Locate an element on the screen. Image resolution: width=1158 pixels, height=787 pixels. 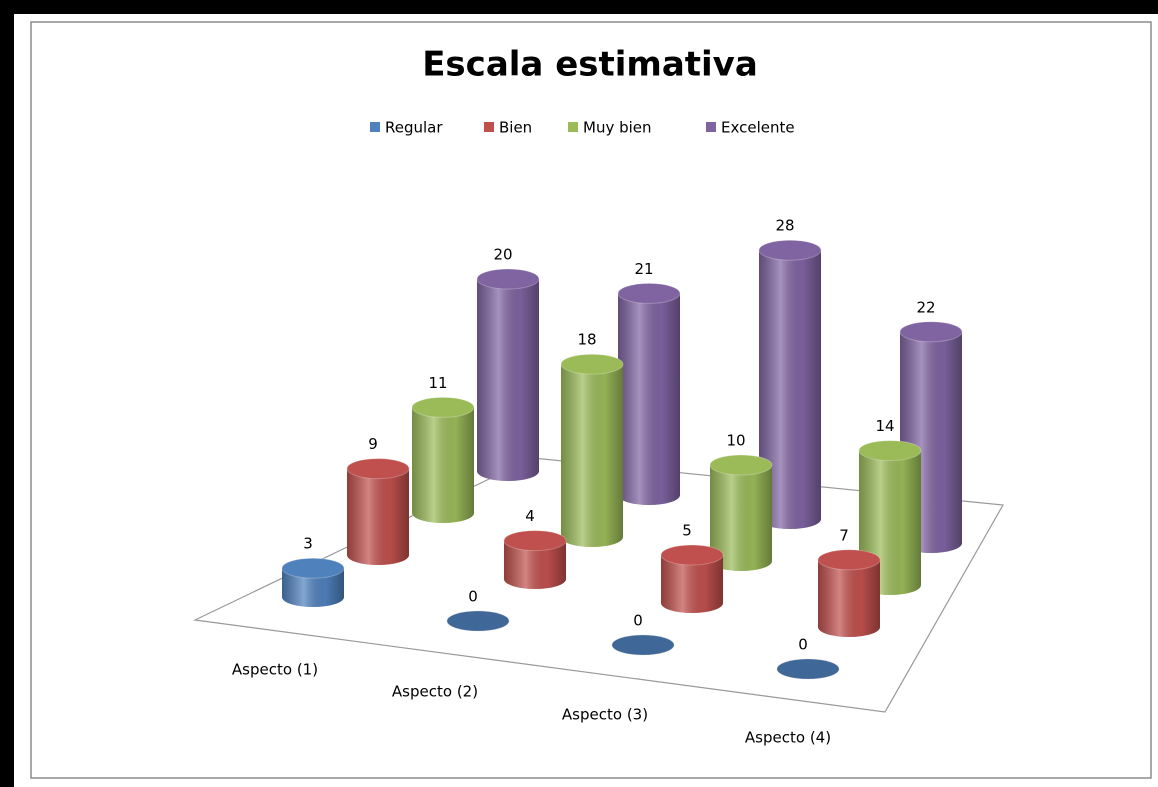
legend-label: Excelente is located at coordinates (758, 128).